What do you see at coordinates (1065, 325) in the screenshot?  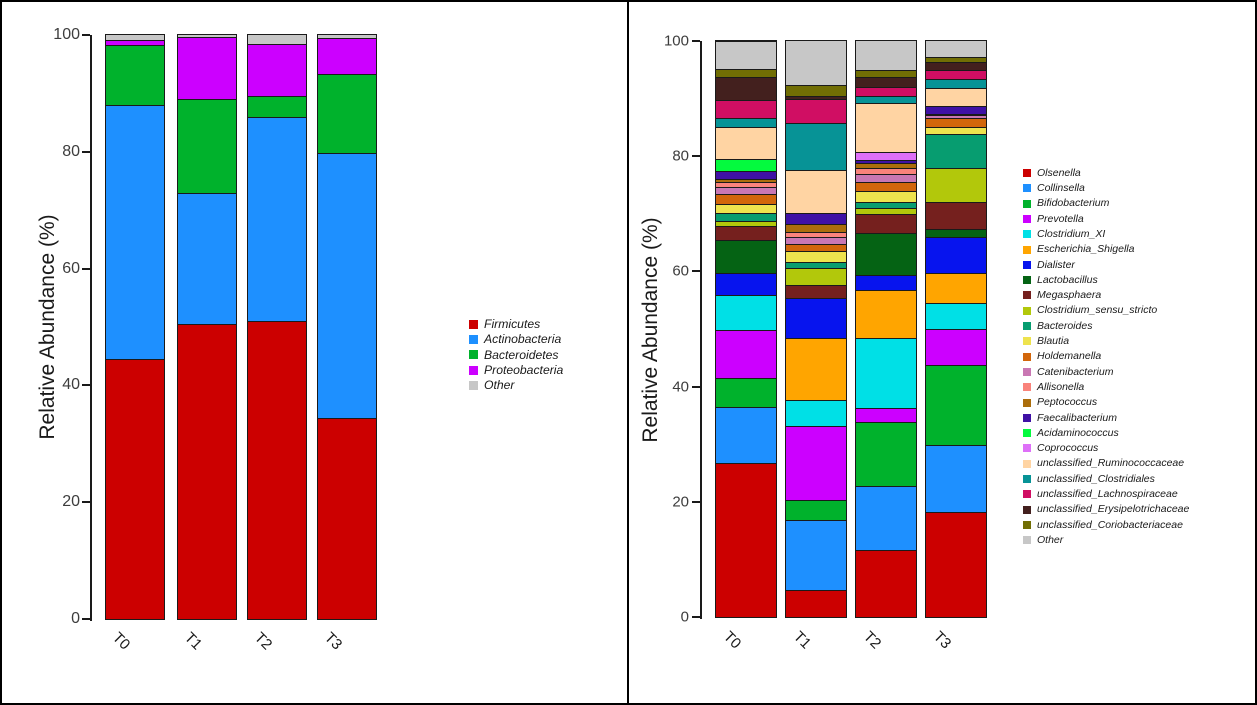 I see `legend-label-Bacteroides: Bacteroides` at bounding box center [1065, 325].